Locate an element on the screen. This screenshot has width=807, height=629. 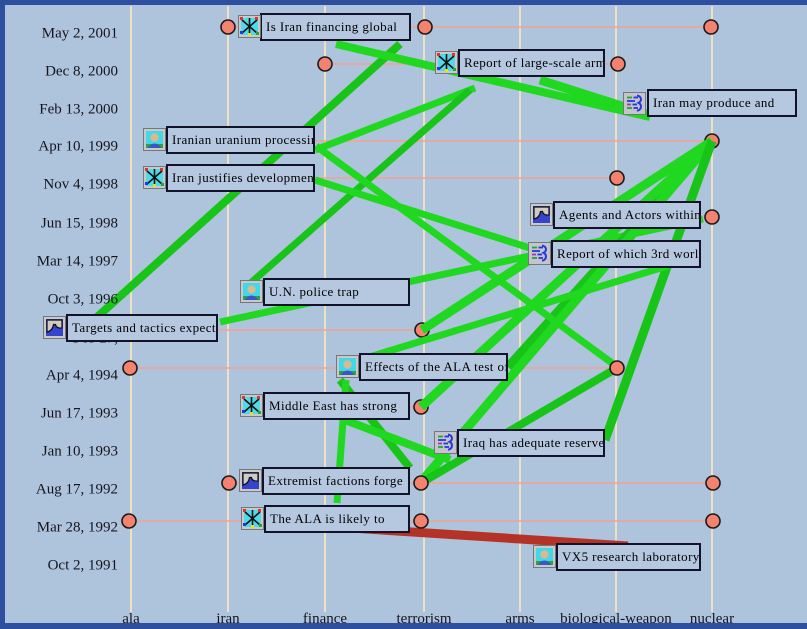
document-title: Extremist factions forge is located at coordinates (335, 480).